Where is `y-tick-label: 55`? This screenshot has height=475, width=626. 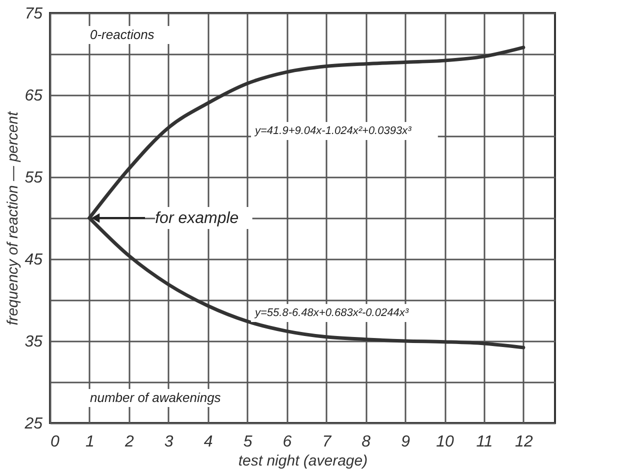
y-tick-label: 55 is located at coordinates (33, 178).